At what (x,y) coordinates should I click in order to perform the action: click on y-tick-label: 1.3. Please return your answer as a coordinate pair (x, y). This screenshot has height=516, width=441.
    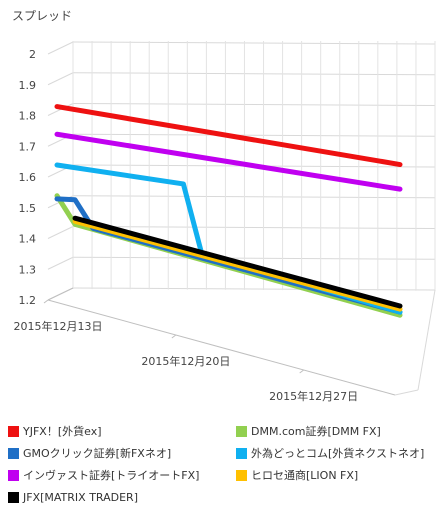
    Looking at the image, I should click on (28, 269).